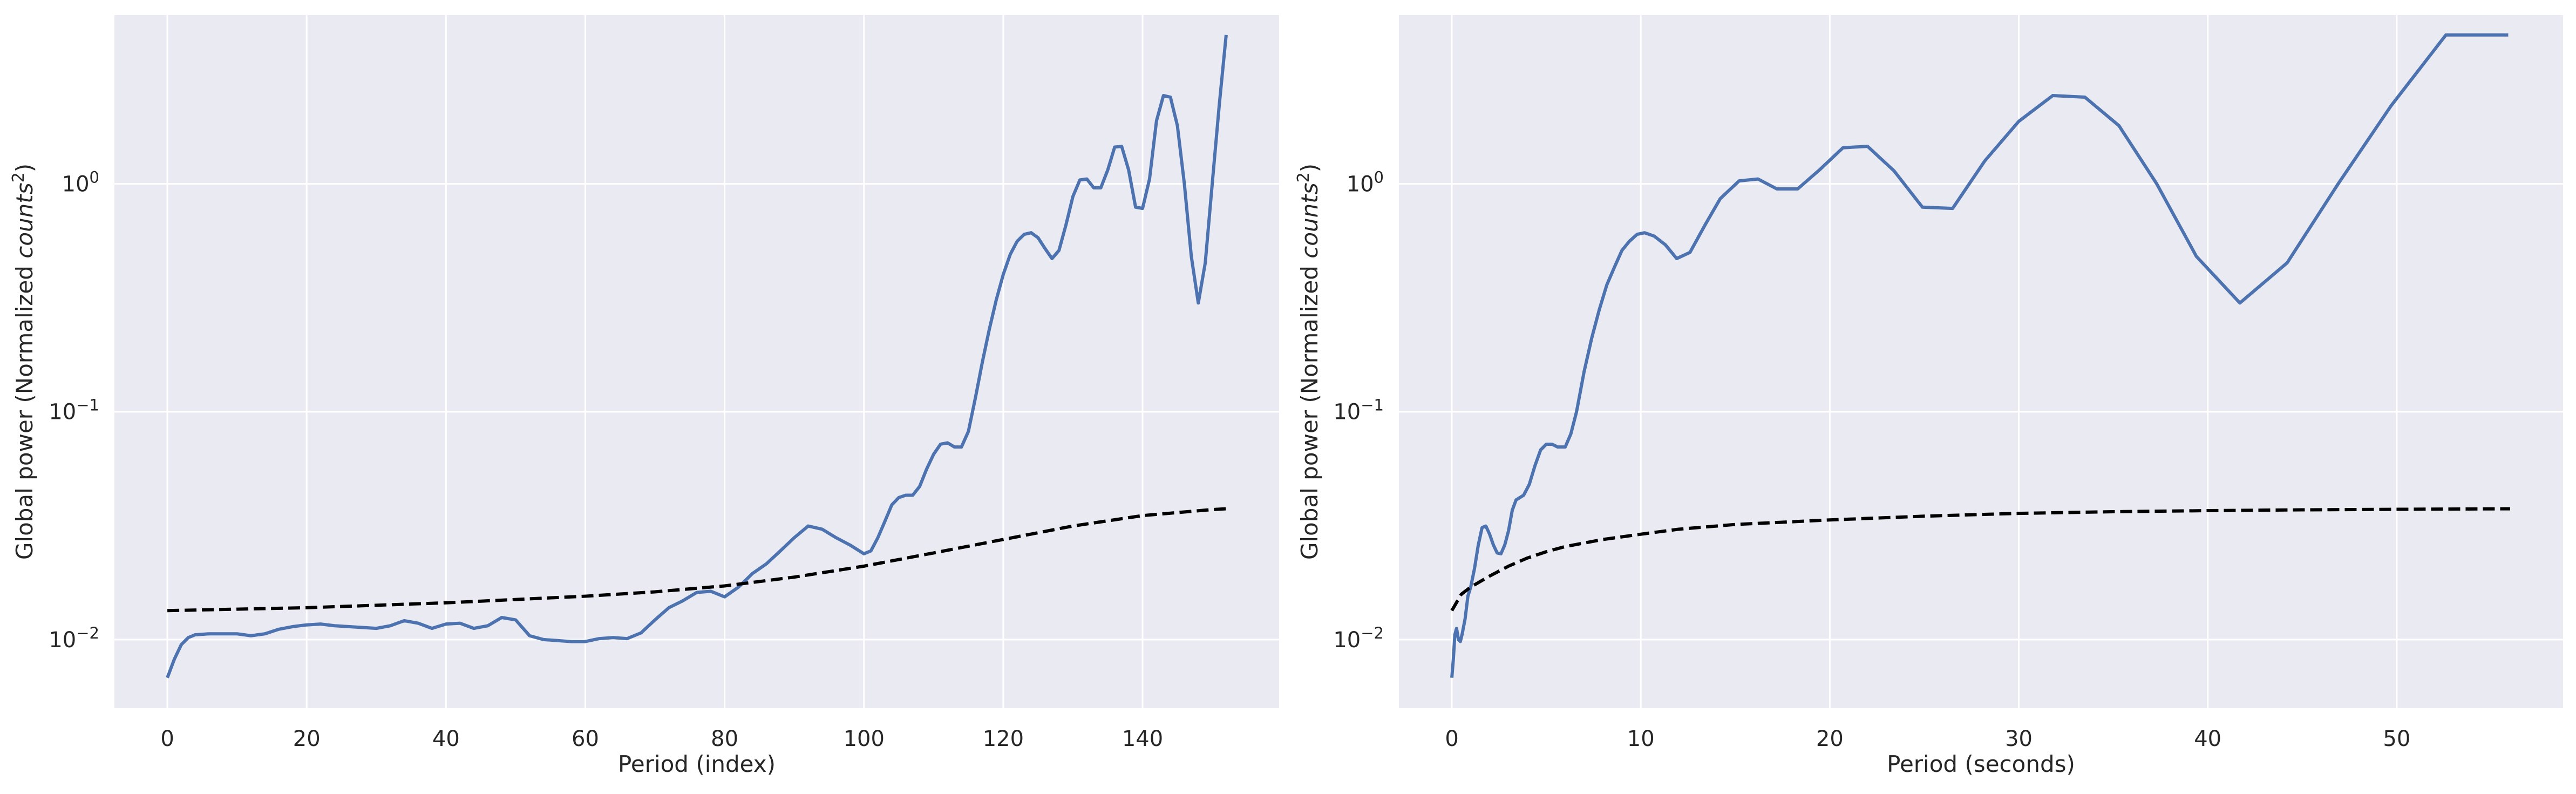  What do you see at coordinates (2396, 739) in the screenshot?
I see `x-tick-label: 50` at bounding box center [2396, 739].